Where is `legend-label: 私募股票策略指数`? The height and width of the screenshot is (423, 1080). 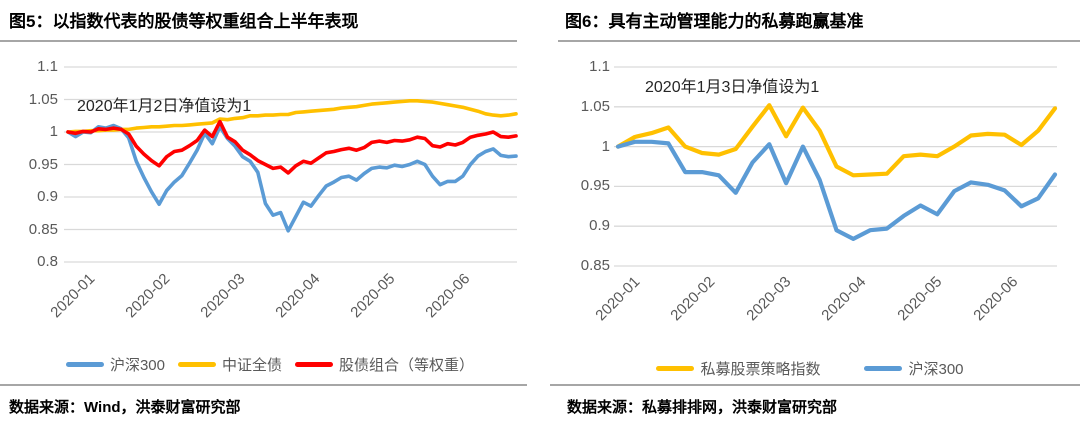
legend-label: 私募股票策略指数 is located at coordinates (760, 369).